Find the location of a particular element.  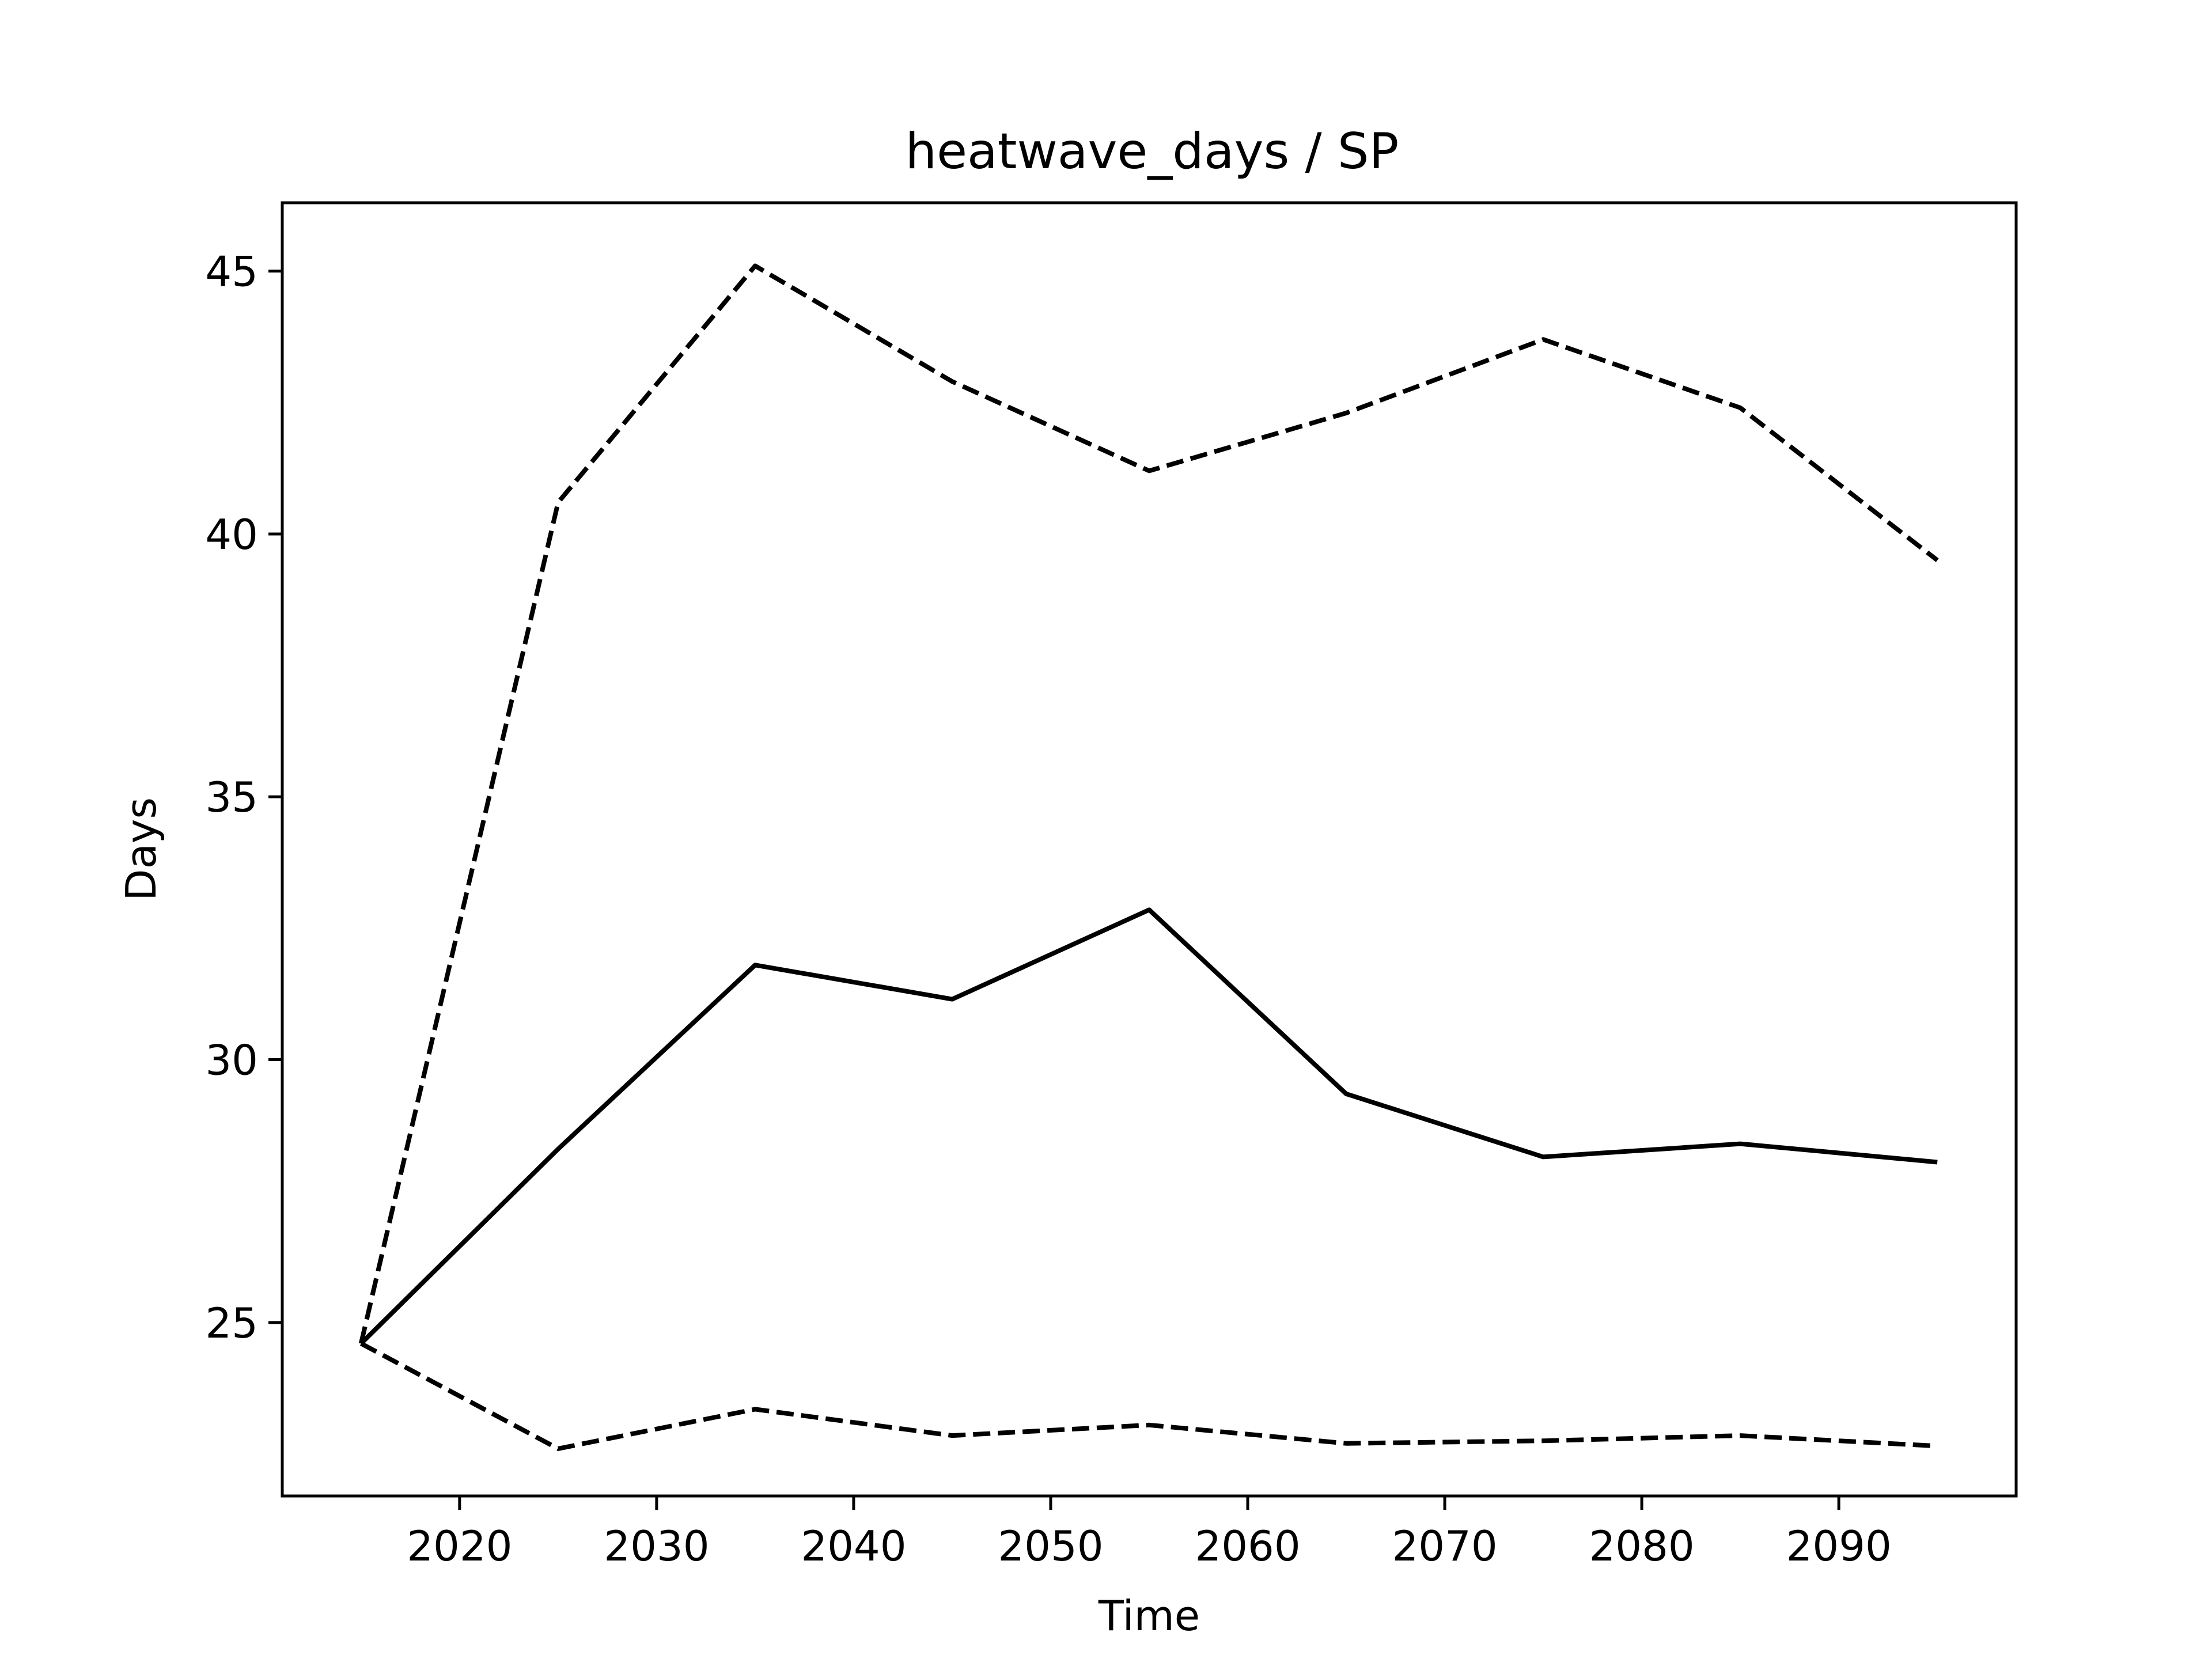

x-tick-label: 2060 is located at coordinates (1247, 1546).